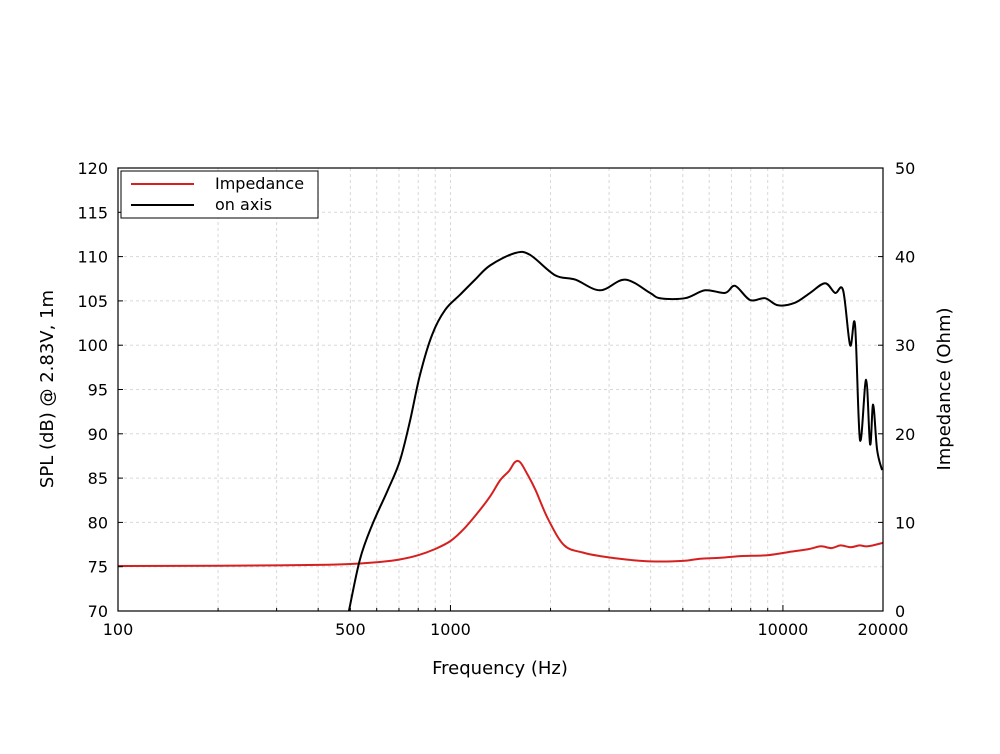 Image resolution: width=1000 pixels, height=754 pixels. I want to click on legend: Impedance on axis, so click(219, 194).